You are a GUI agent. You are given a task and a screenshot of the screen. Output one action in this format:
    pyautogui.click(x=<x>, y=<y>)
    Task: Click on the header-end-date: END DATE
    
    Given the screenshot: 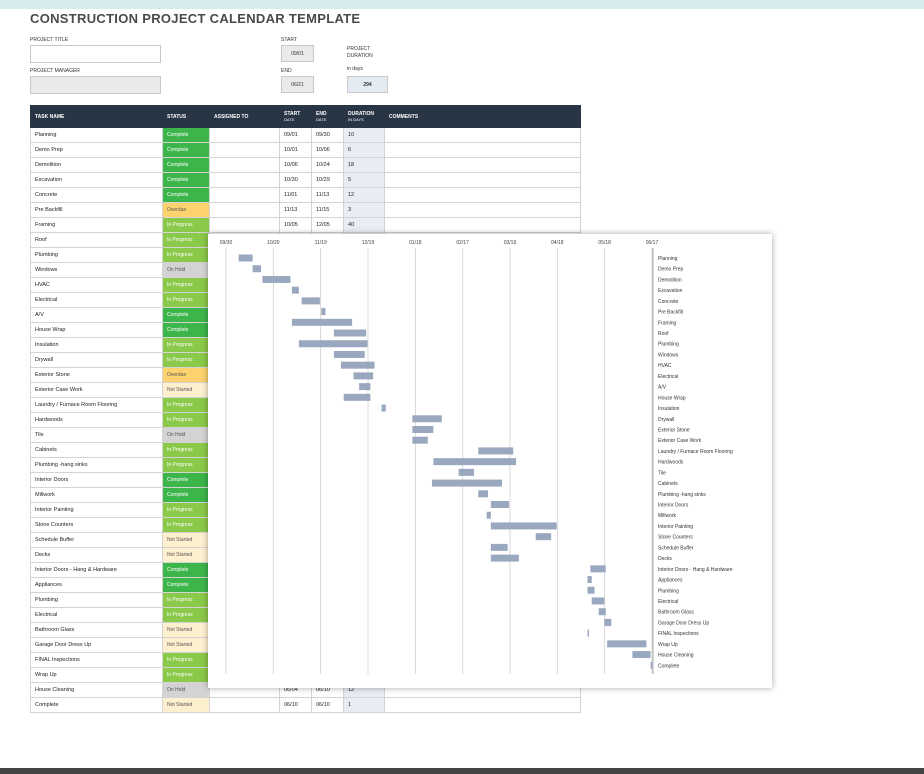 What is the action you would take?
    pyautogui.click(x=327, y=116)
    